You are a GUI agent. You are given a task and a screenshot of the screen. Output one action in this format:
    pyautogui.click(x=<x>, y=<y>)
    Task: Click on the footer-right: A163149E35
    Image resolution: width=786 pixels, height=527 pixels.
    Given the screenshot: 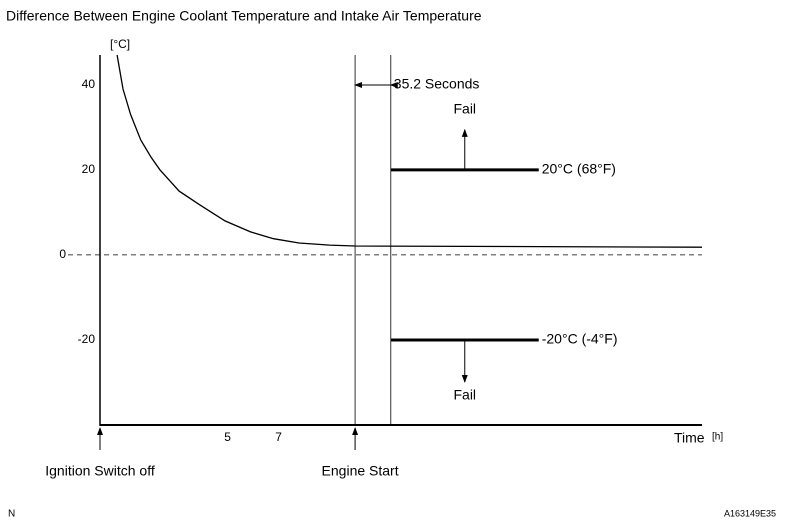 What is the action you would take?
    pyautogui.click(x=750, y=513)
    